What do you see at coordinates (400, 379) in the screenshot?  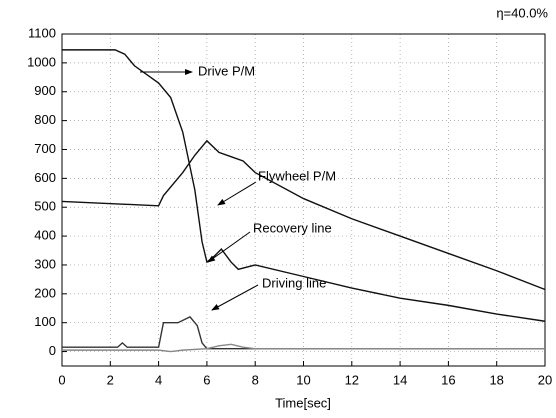 I see `x-tick-label: 14` at bounding box center [400, 379].